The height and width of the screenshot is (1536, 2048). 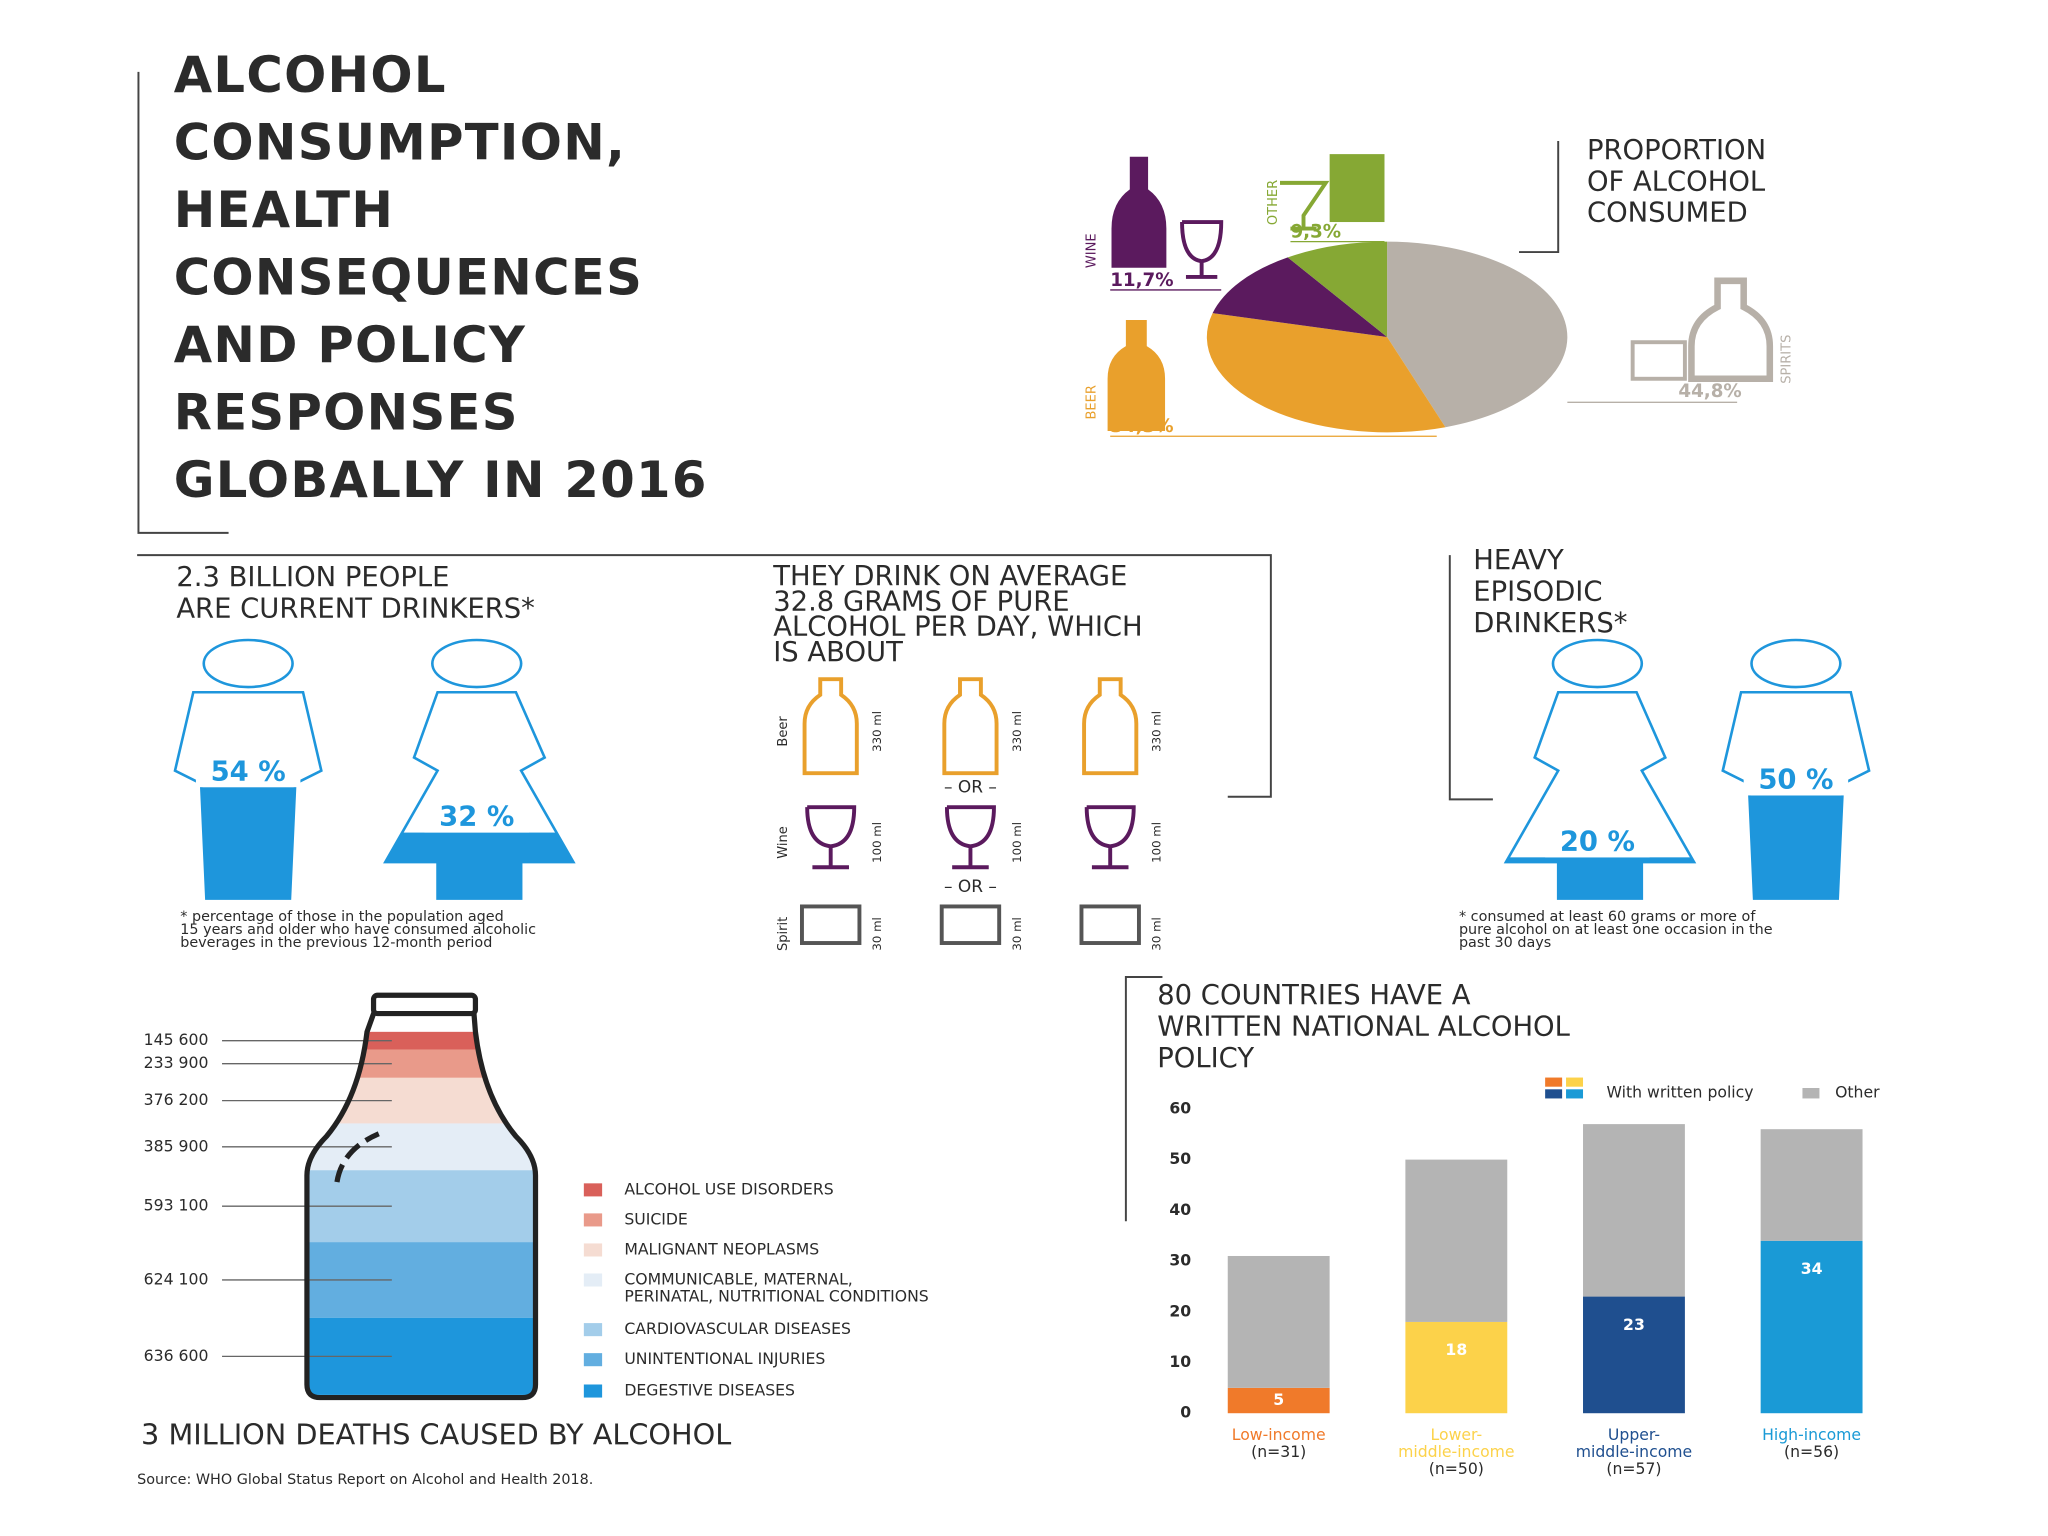 What do you see at coordinates (1305, 205) in the screenshot?
I see `cocktail` at bounding box center [1305, 205].